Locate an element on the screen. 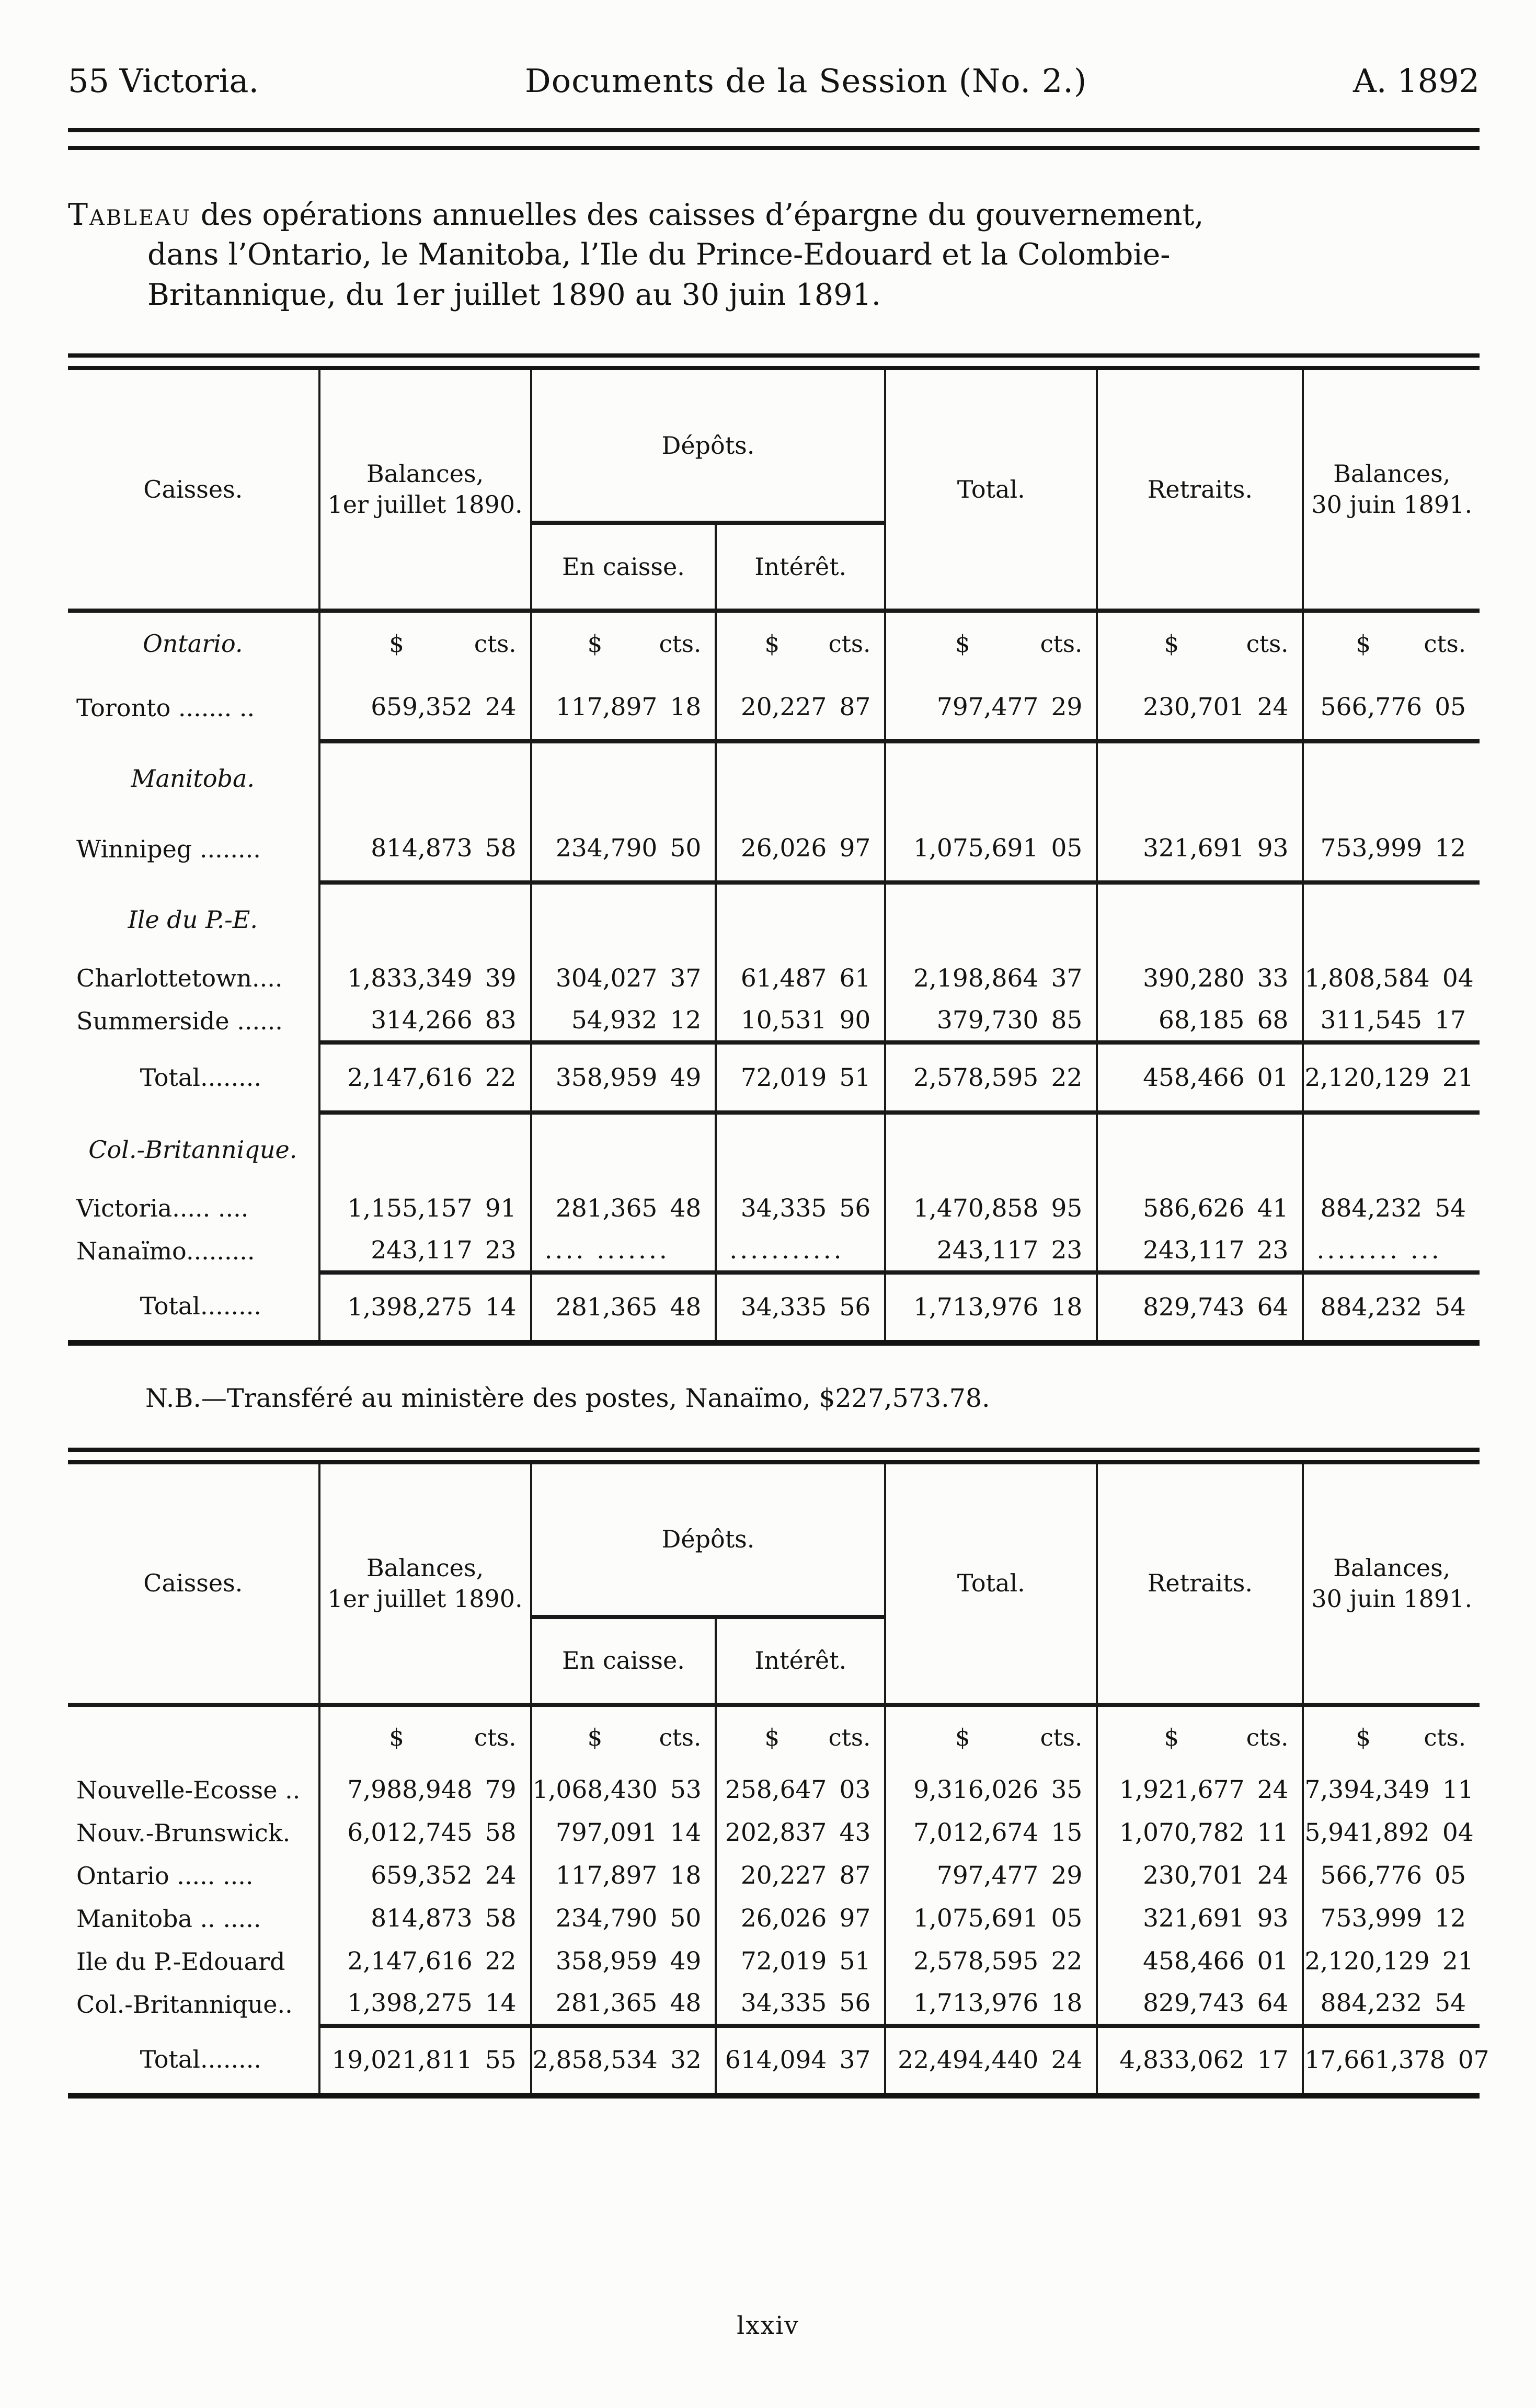 This screenshot has width=1536, height=2408. amount-cell: 68,185 68 is located at coordinates (1199, 1022).